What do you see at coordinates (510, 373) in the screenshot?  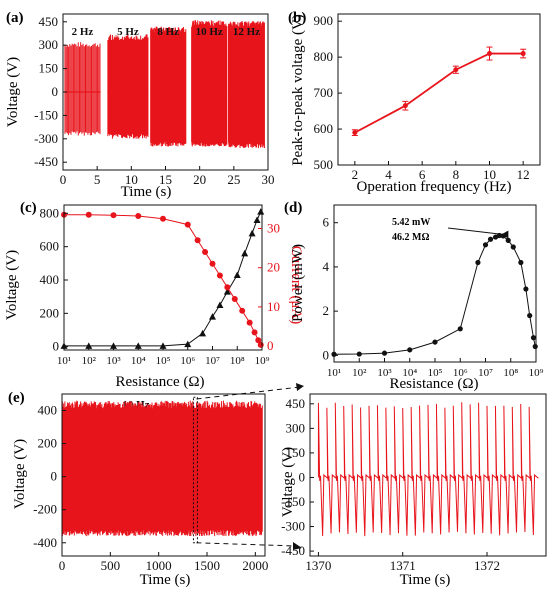 I see `panel-d-xtick-label: 10⁸` at bounding box center [510, 373].